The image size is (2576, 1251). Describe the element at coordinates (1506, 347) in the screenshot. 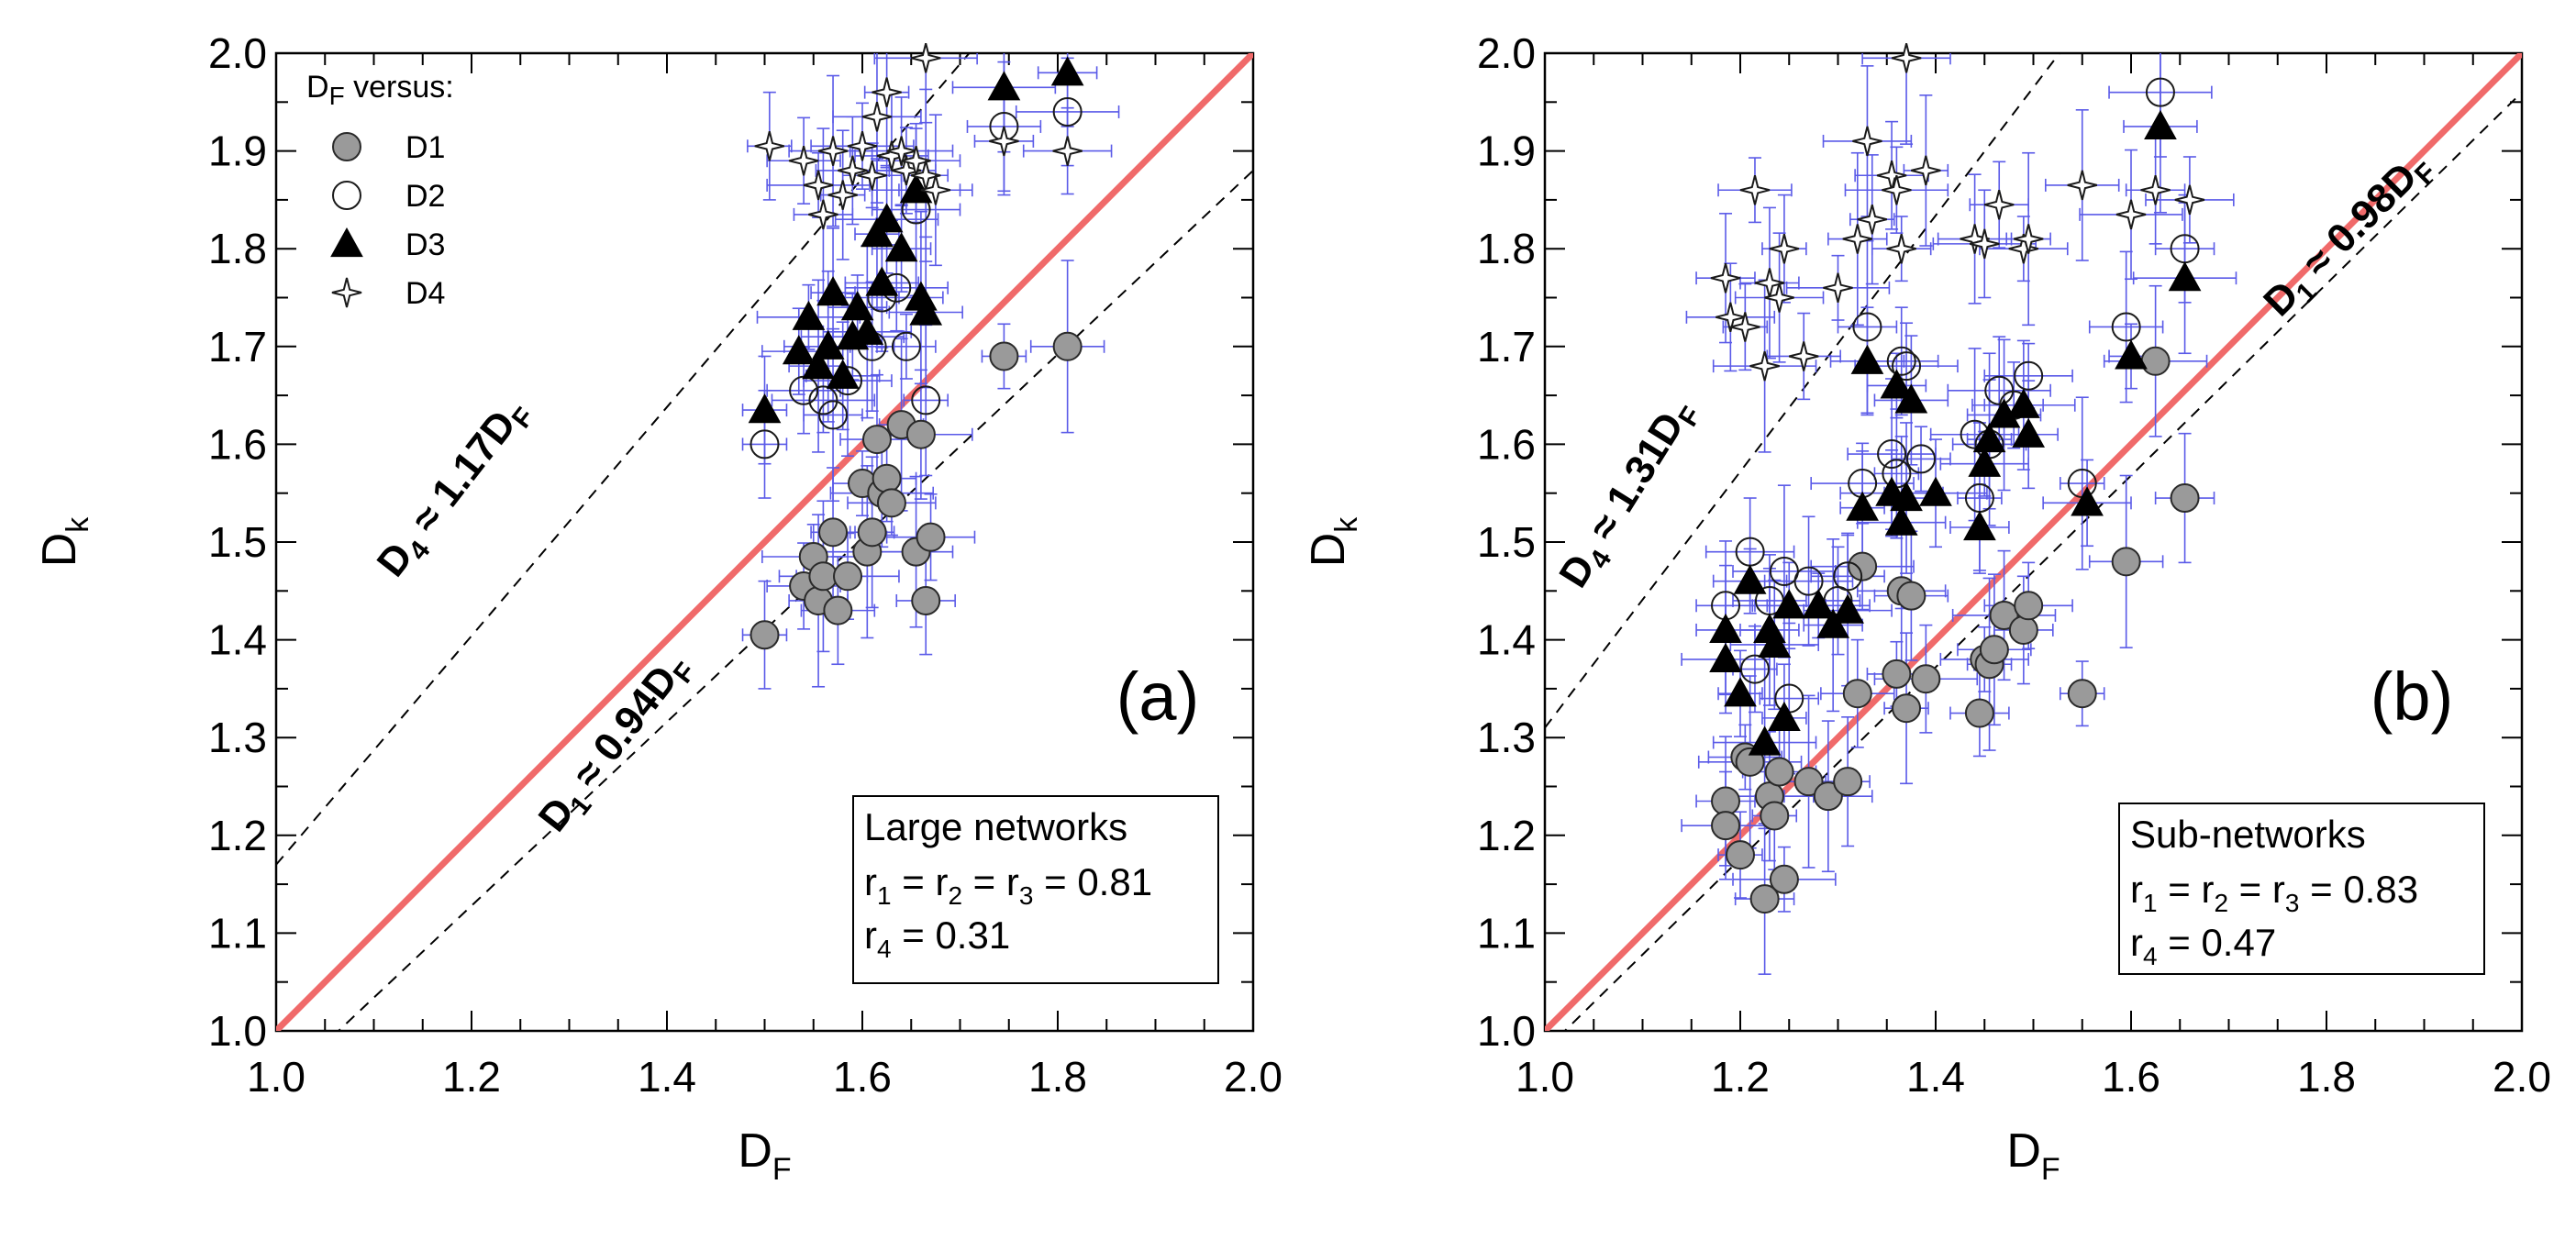

I see `y-tick-label: 1.7` at that location.